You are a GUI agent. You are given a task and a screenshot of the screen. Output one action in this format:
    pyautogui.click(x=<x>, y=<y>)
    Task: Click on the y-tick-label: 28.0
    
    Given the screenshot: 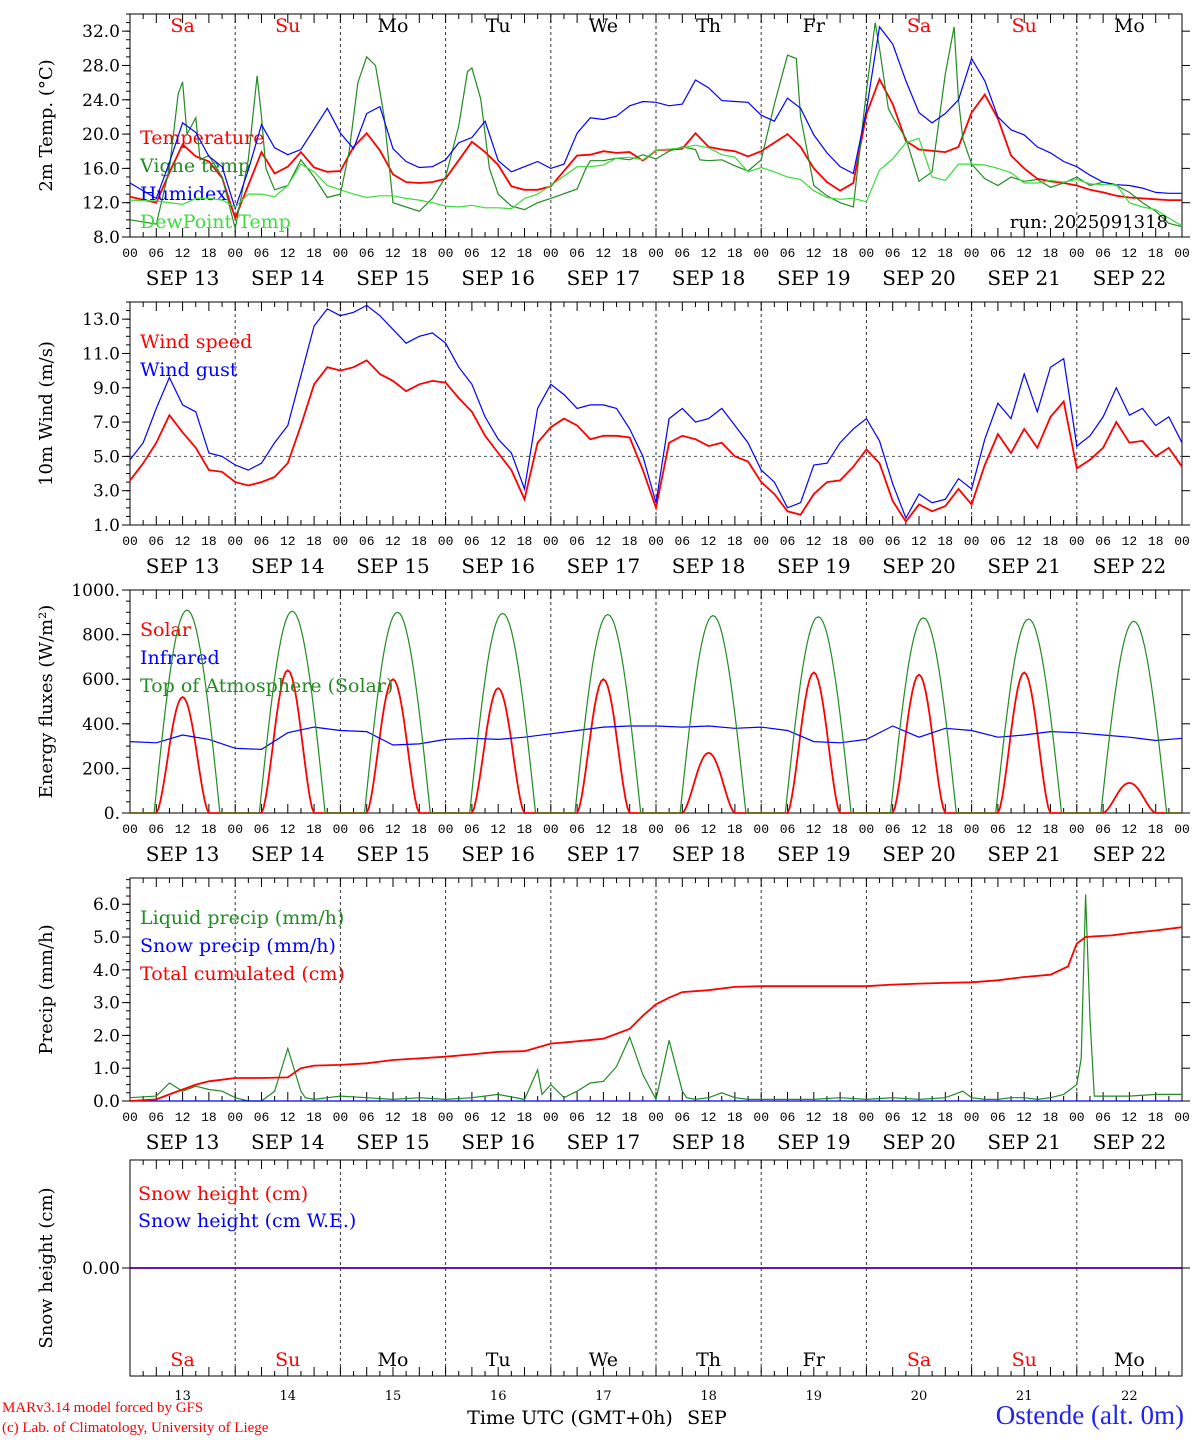 What is the action you would take?
    pyautogui.click(x=101, y=66)
    